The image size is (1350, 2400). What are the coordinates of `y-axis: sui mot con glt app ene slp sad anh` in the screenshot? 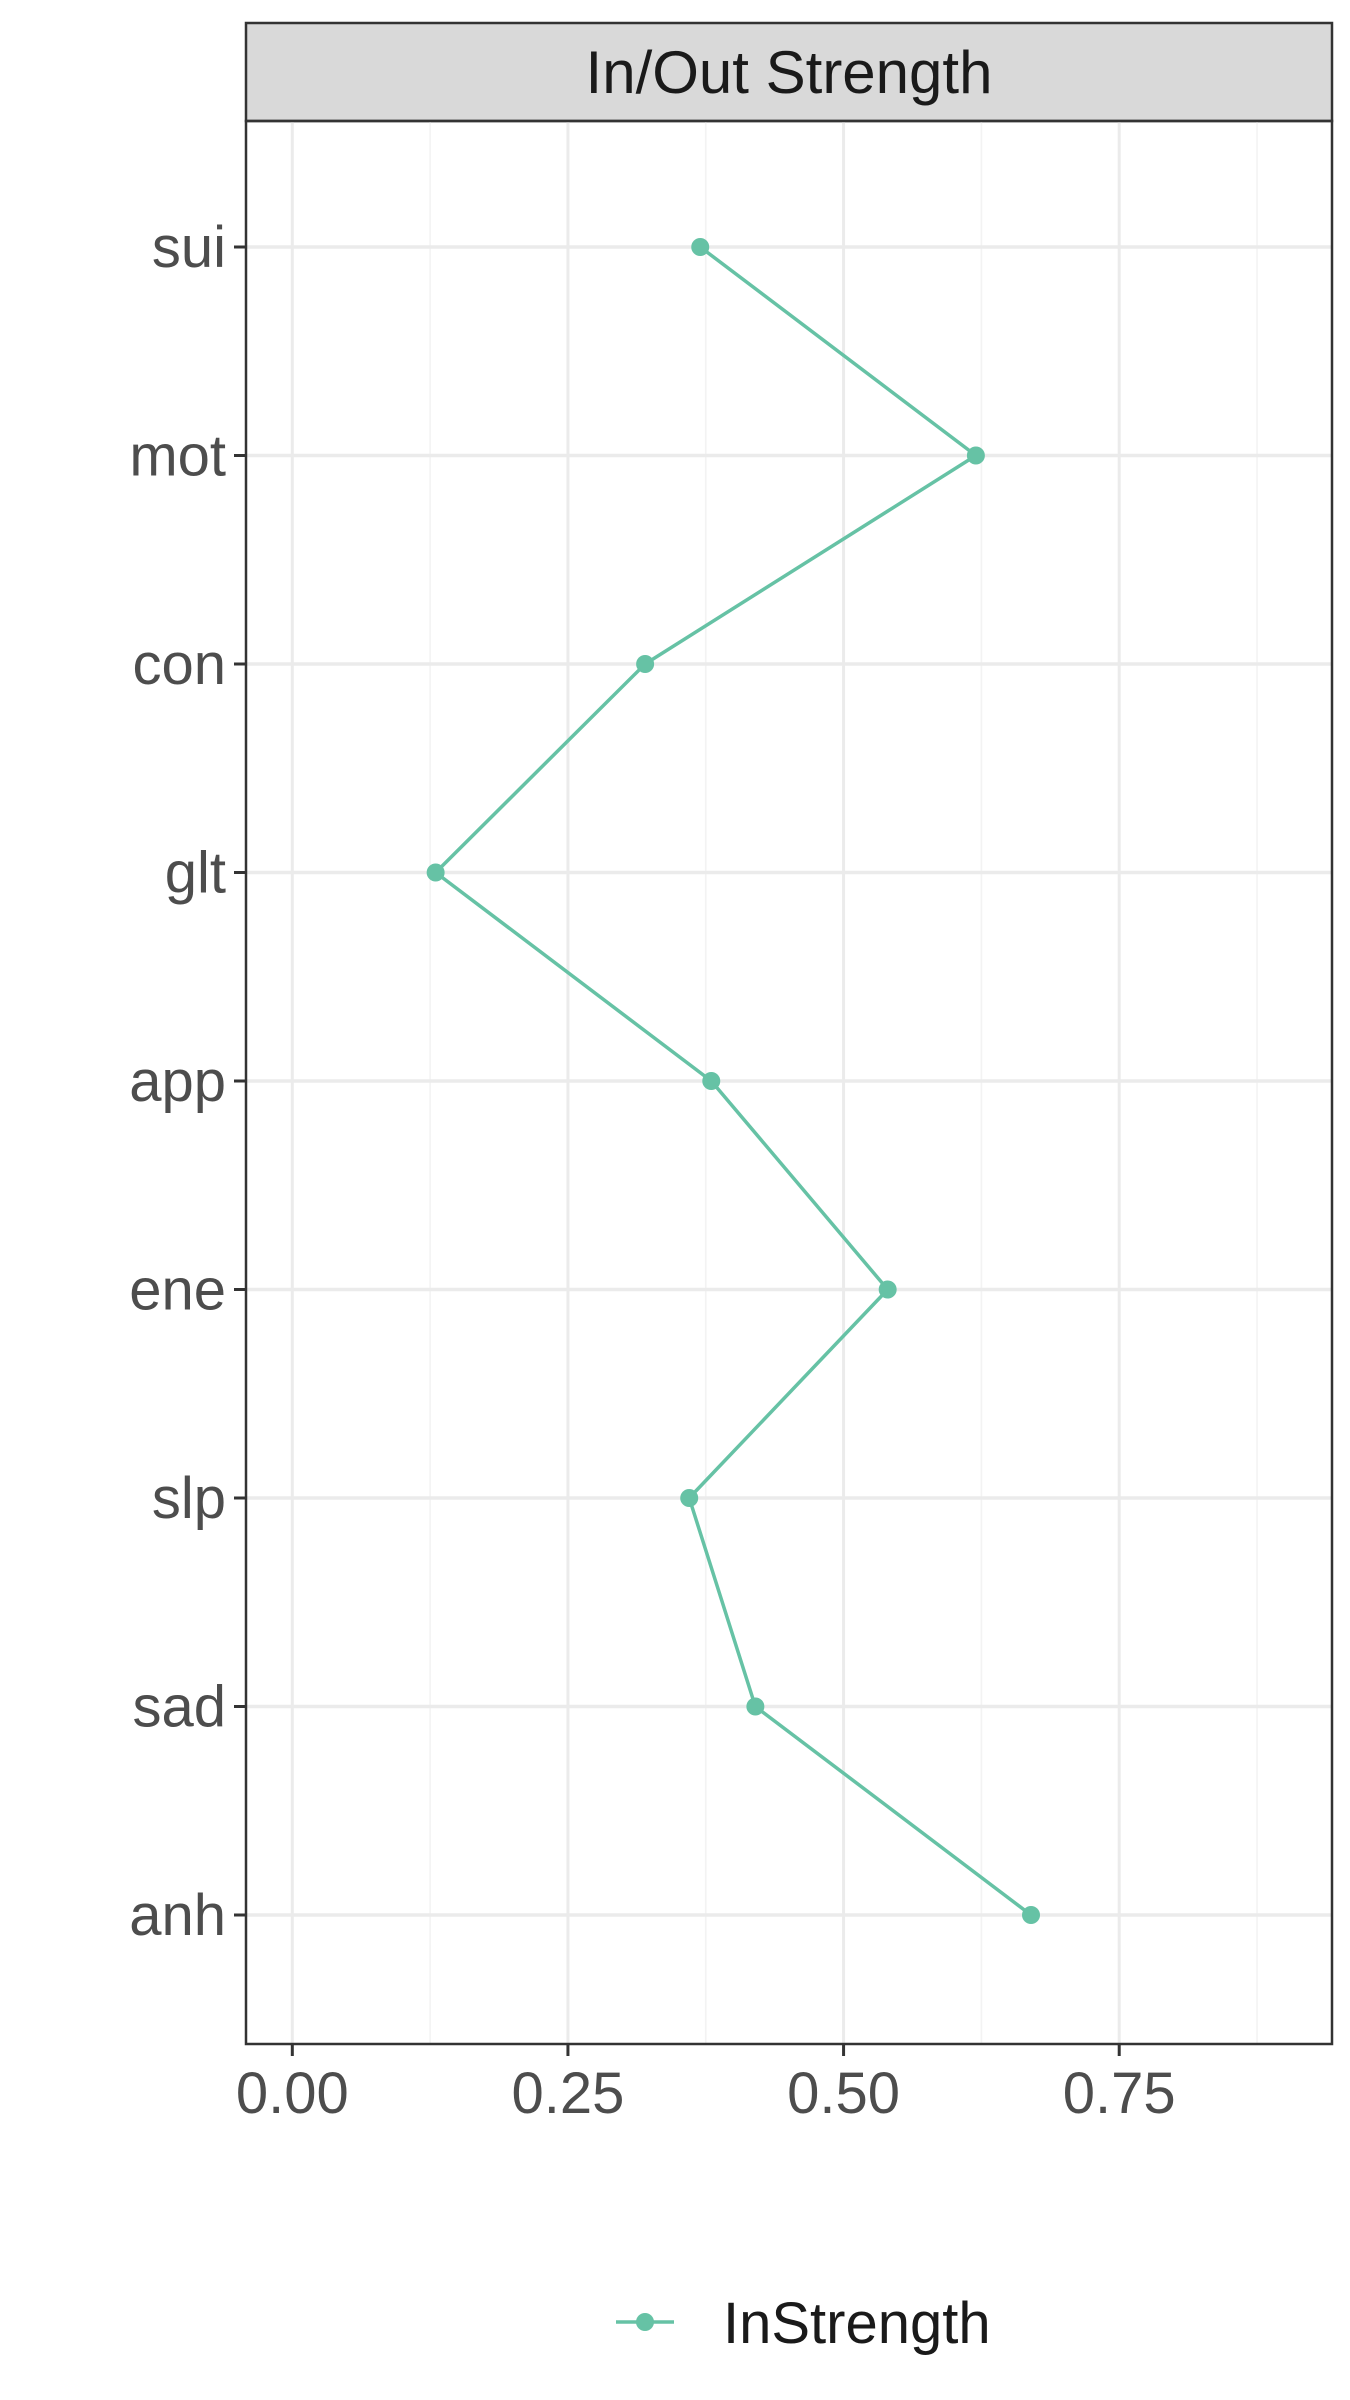 It's located at (187, 1081).